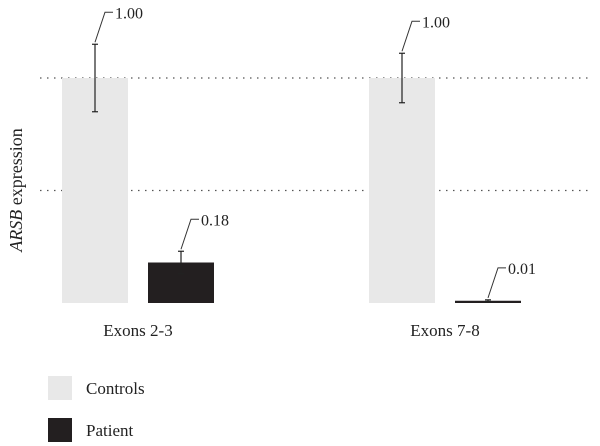 The image size is (600, 446). Describe the element at coordinates (444, 330) in the screenshot. I see `category-label-2: Exons 7-8` at that location.